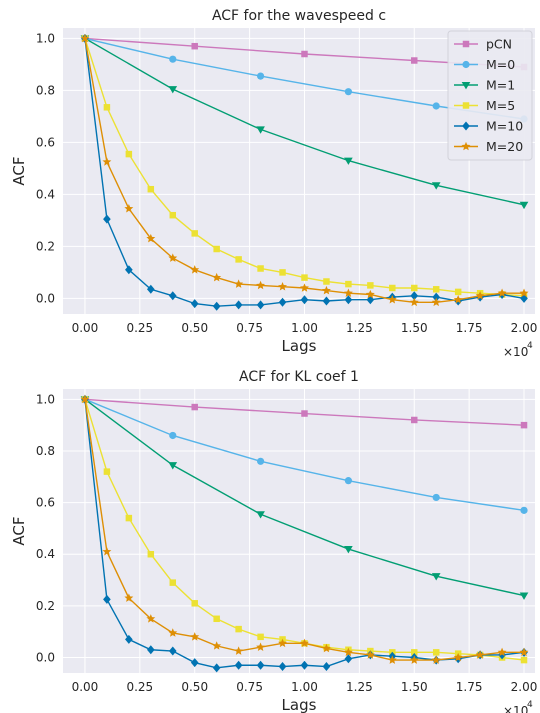 This screenshot has height=713, width=540. What do you see at coordinates (304, 455) in the screenshot?
I see `series-line` at bounding box center [304, 455].